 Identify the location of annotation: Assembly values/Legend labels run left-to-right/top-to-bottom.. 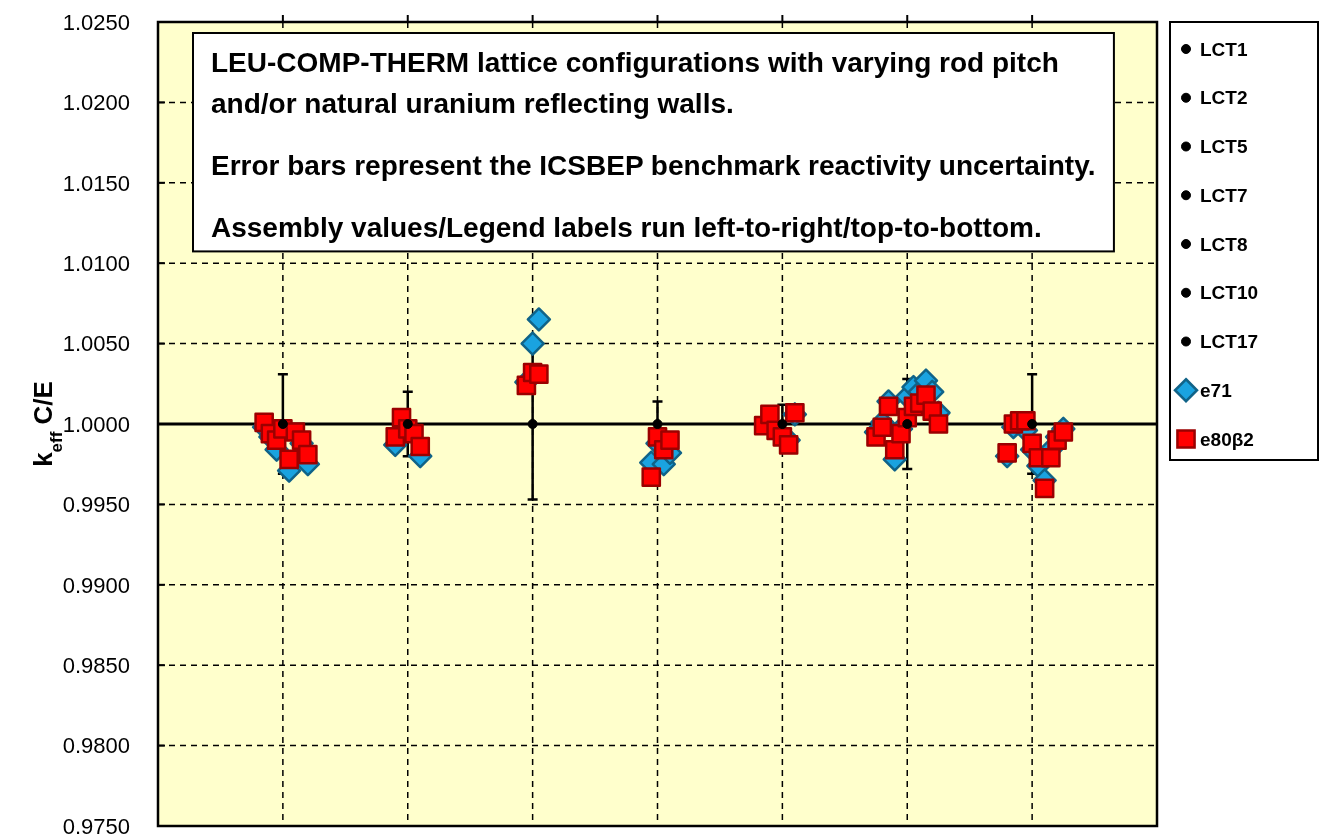
(626, 227).